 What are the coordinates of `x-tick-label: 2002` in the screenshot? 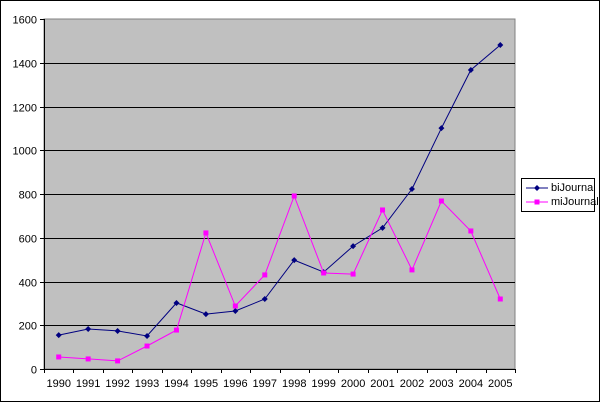 It's located at (412, 384).